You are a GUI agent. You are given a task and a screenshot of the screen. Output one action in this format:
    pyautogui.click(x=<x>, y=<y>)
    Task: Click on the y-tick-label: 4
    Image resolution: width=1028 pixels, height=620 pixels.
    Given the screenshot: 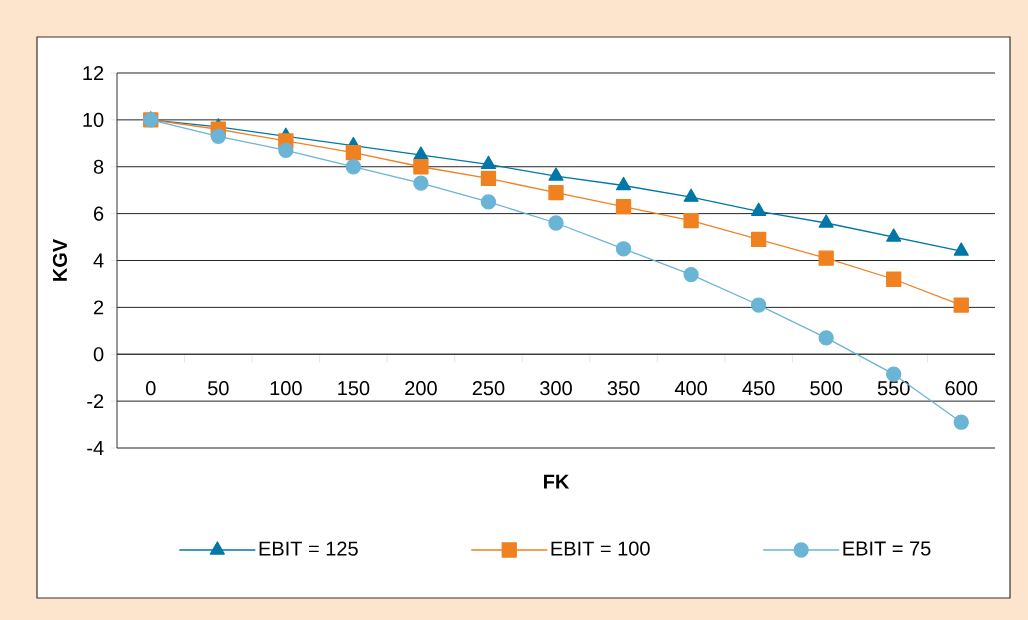 What is the action you would take?
    pyautogui.click(x=98, y=260)
    